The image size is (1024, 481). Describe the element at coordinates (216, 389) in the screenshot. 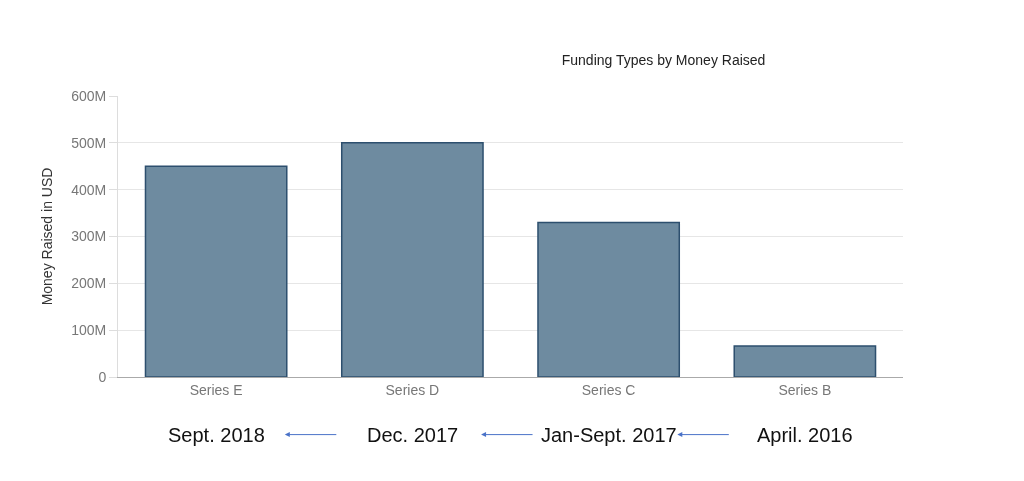

I see `x-tick-label: Series E` at that location.